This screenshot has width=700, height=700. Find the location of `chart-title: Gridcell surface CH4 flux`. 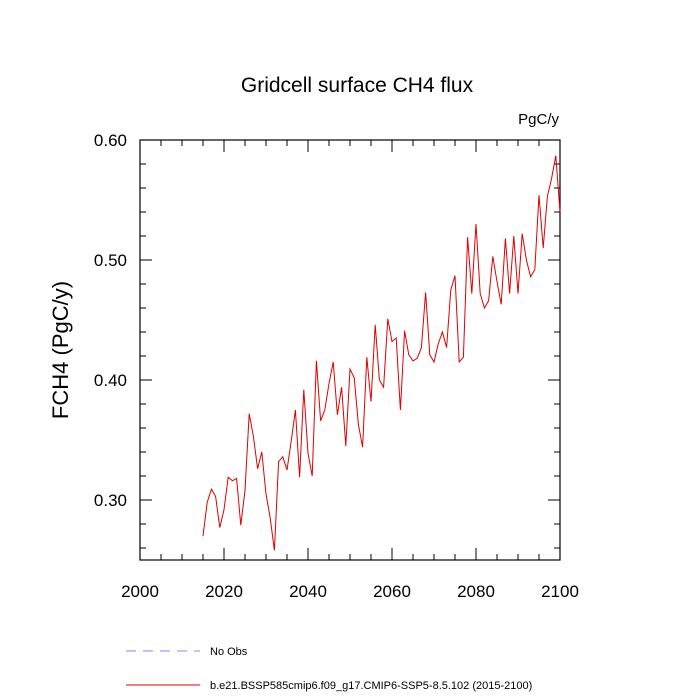

chart-title: Gridcell surface CH4 flux is located at coordinates (357, 85).